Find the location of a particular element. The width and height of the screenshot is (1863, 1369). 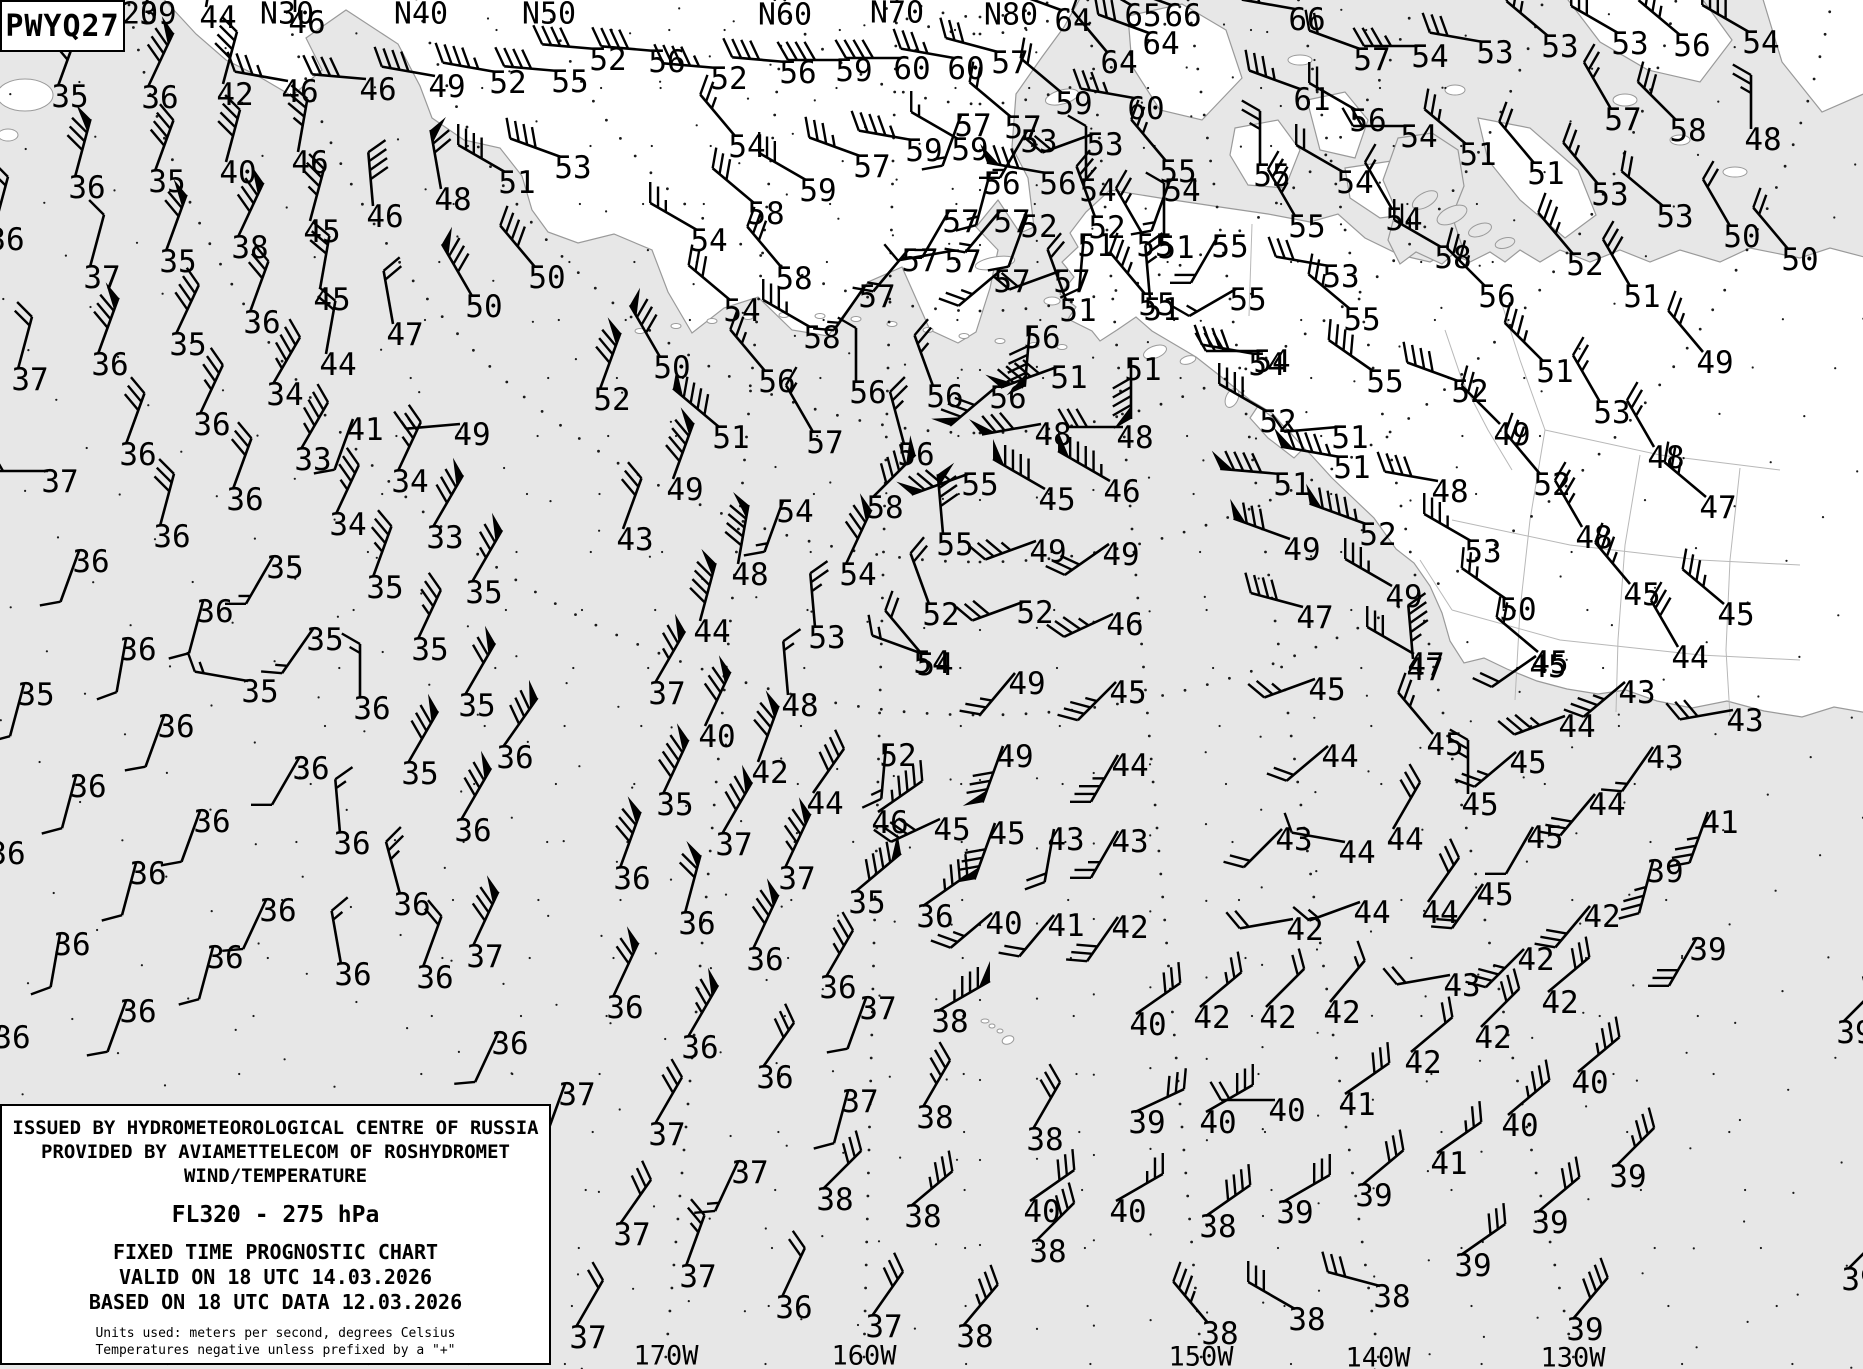

land-polygon is located at coordinates (1650, 41).